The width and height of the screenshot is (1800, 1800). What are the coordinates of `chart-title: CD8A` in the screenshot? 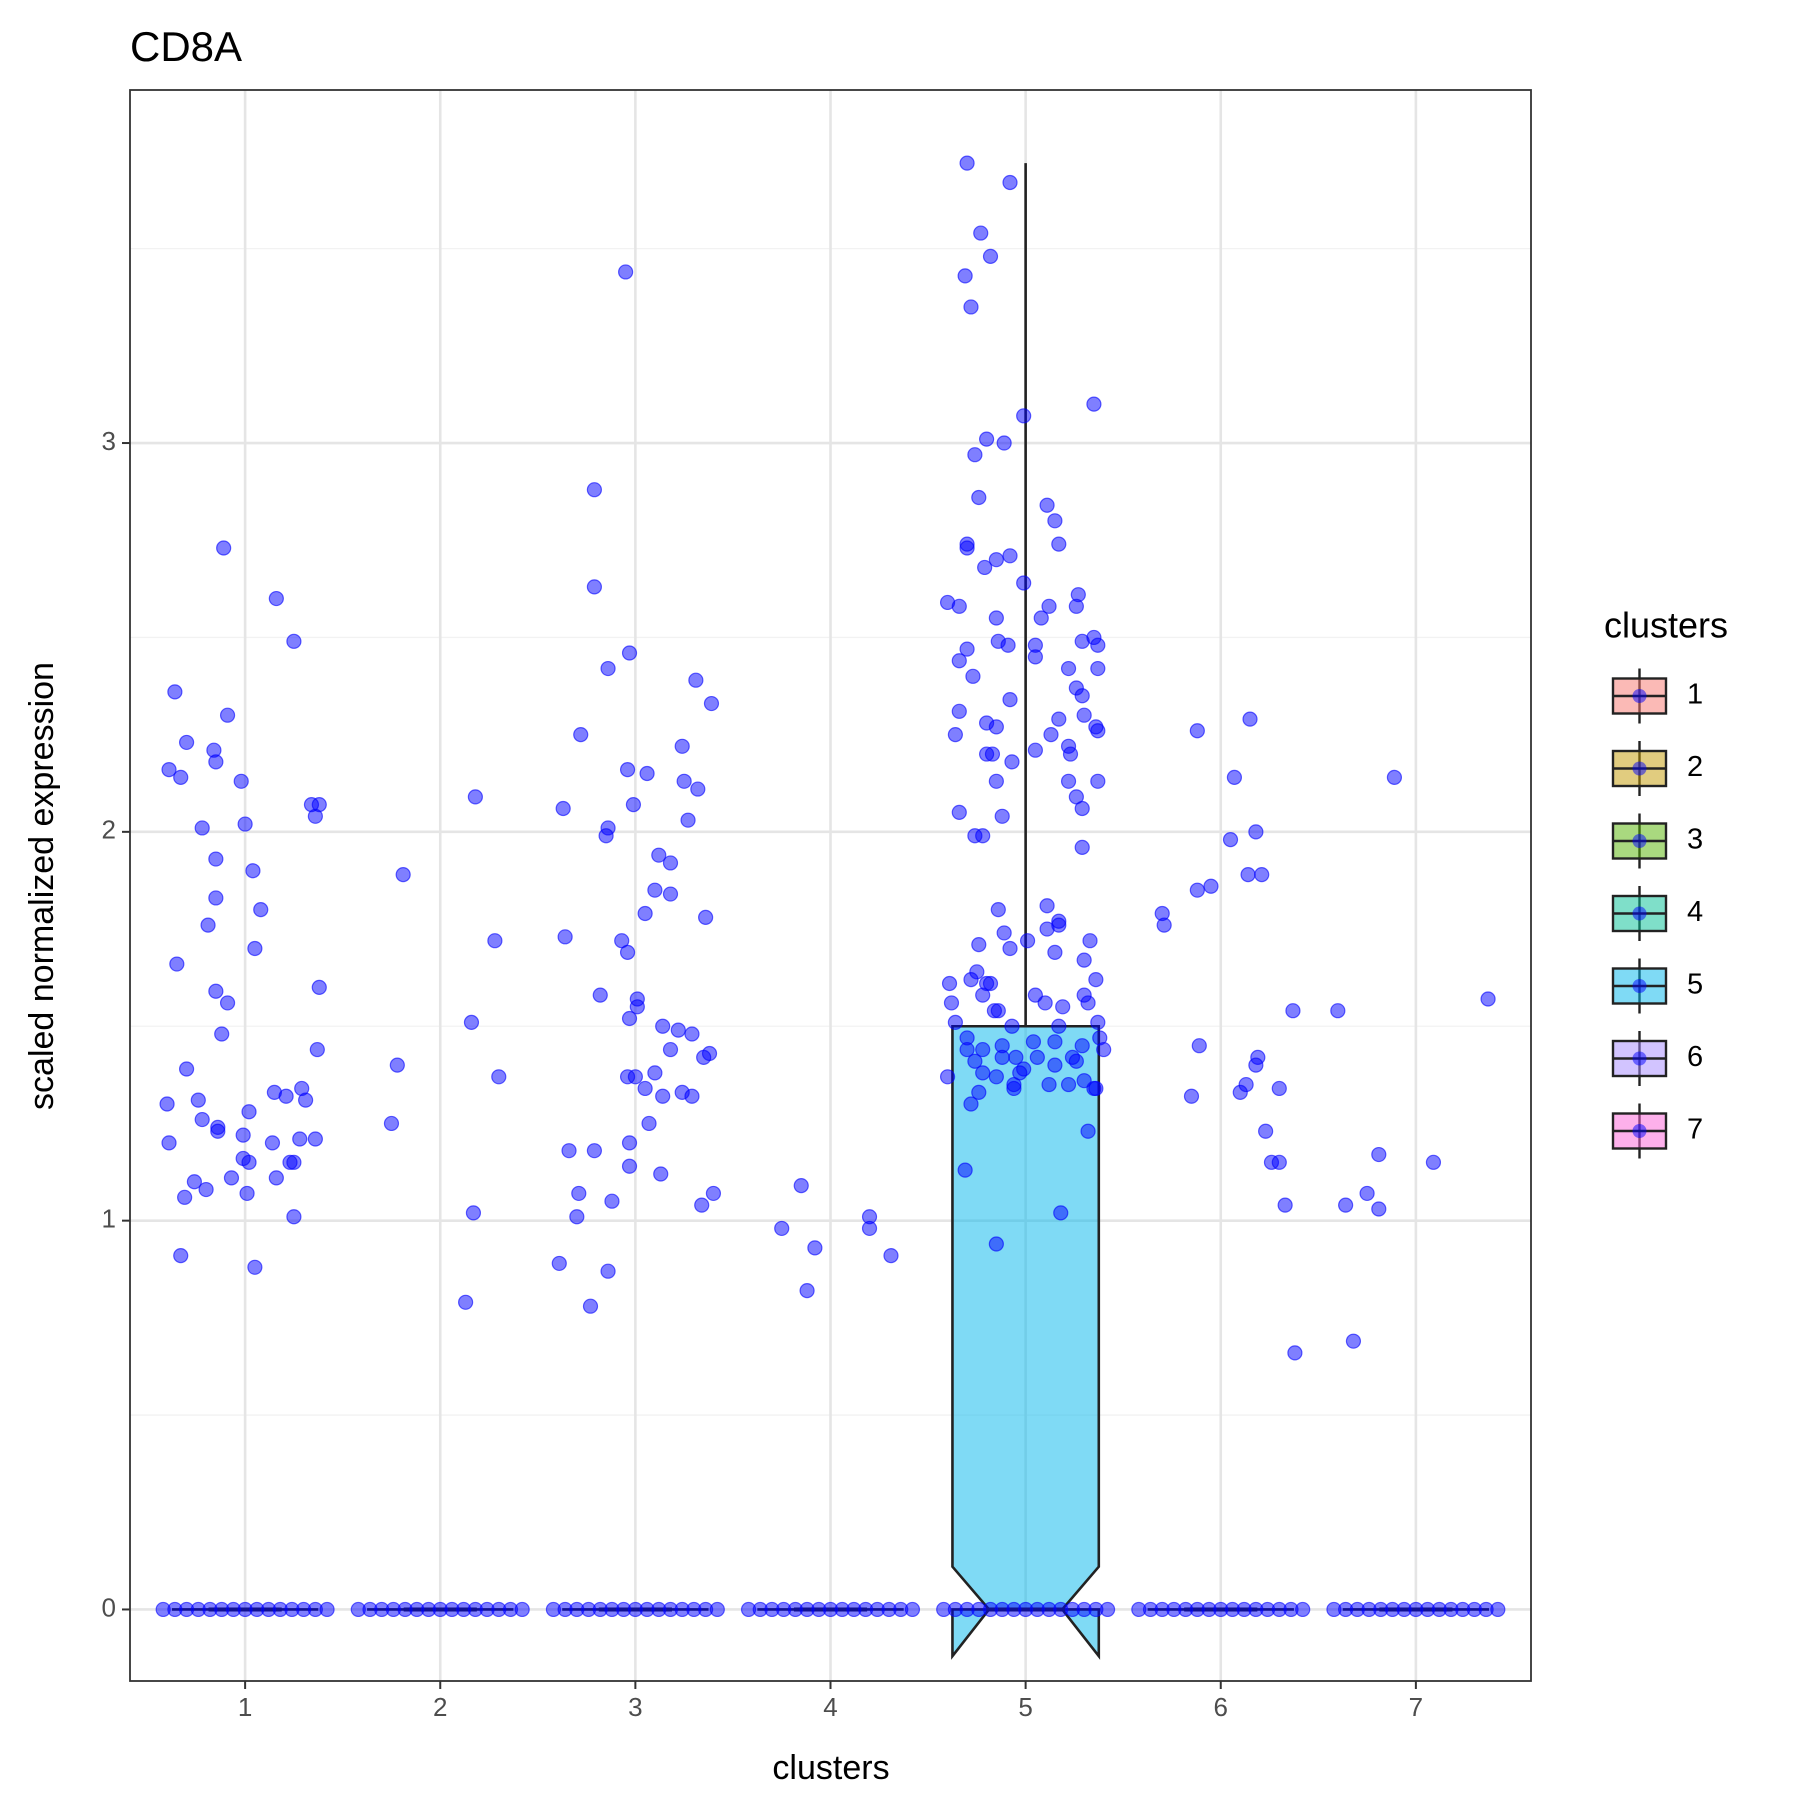 It's located at (186, 46).